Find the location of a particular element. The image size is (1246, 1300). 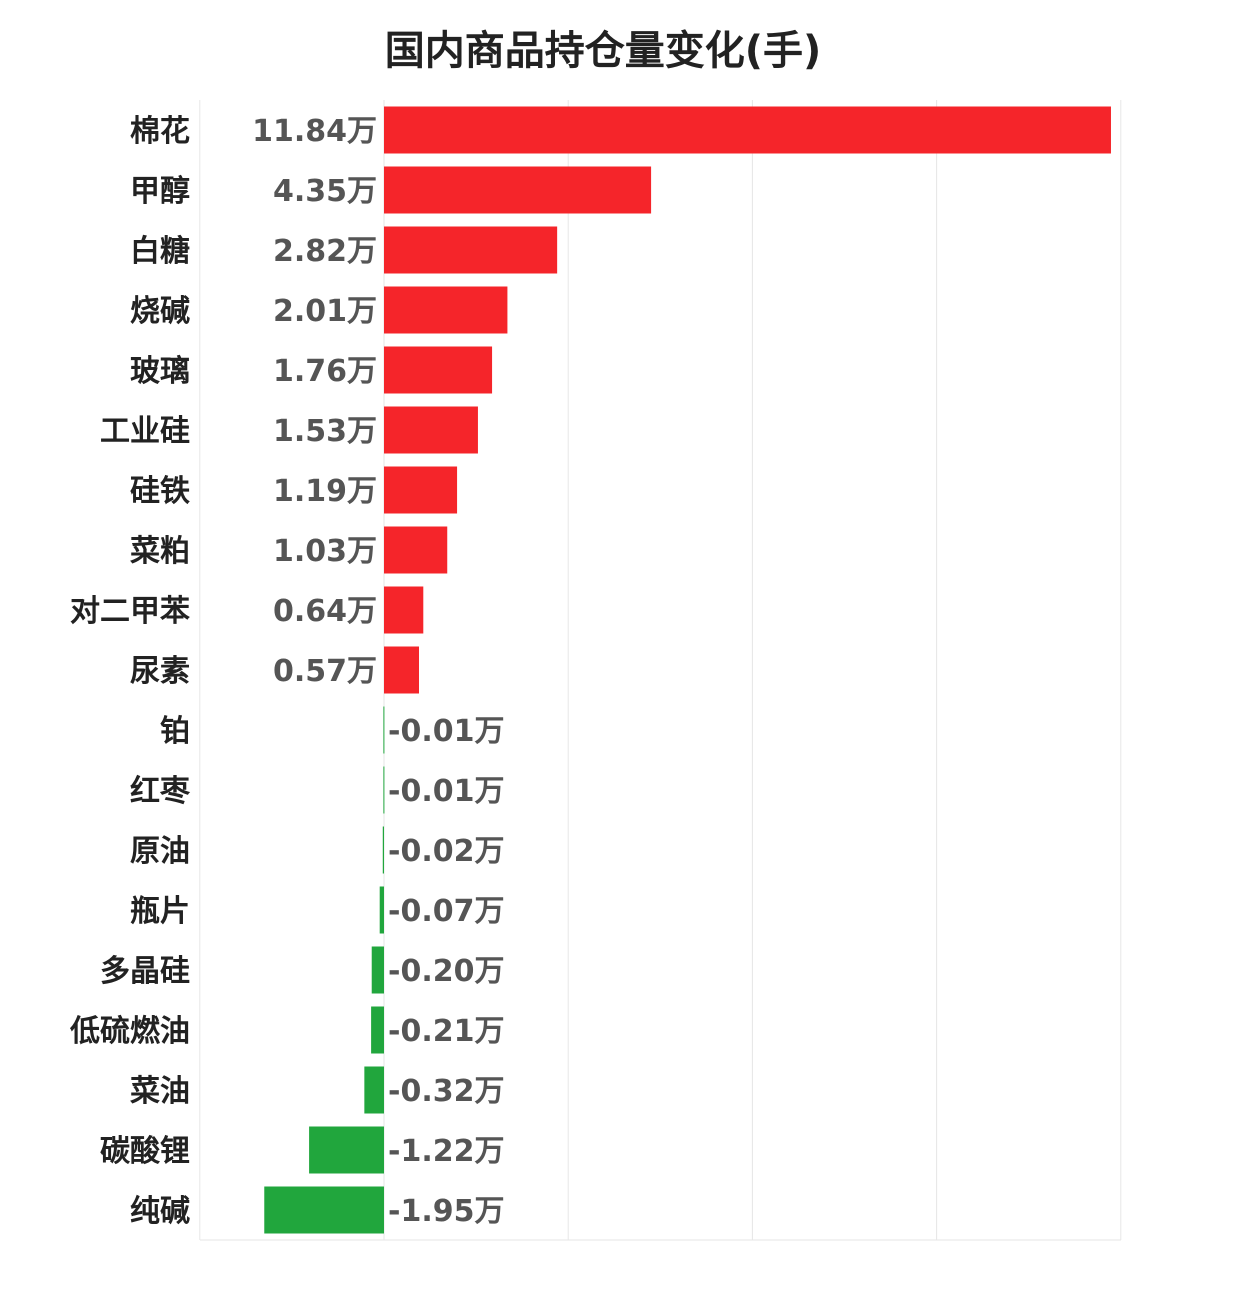

value-label: 1.53万 is located at coordinates (325, 431).